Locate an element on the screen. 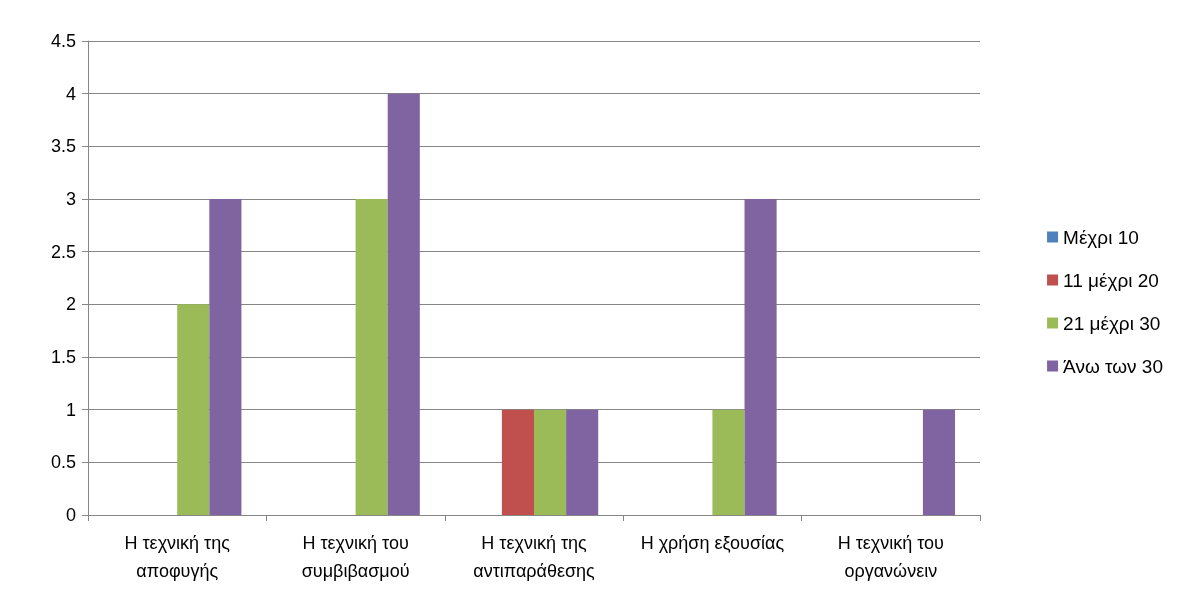  legend-label: Άνω των 30 is located at coordinates (1113, 366).